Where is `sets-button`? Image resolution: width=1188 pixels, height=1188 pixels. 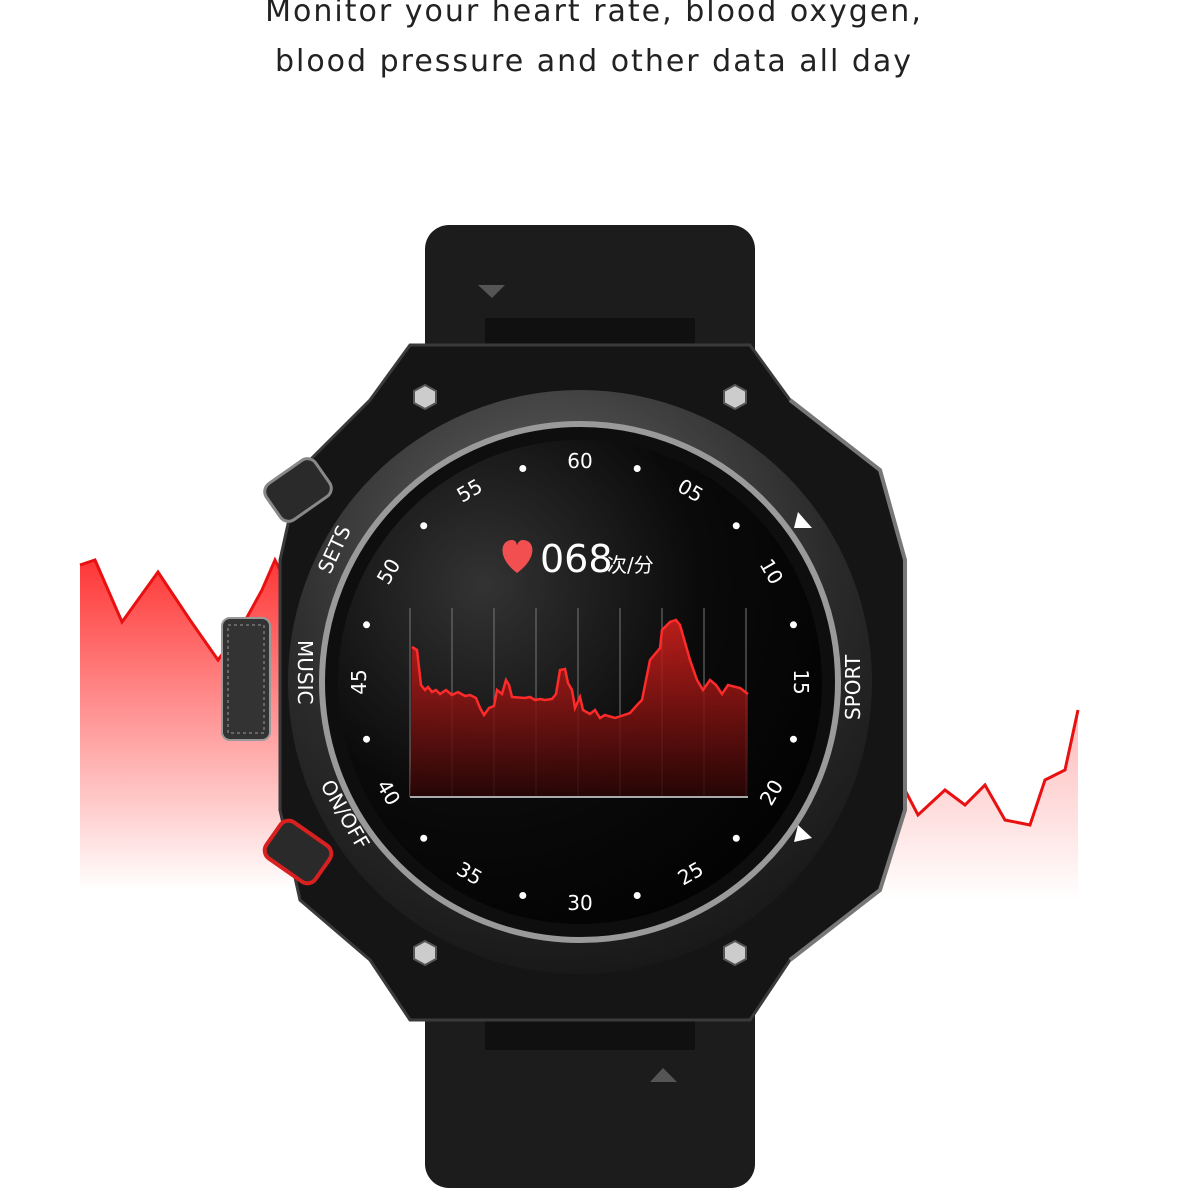 sets-button is located at coordinates (298, 490).